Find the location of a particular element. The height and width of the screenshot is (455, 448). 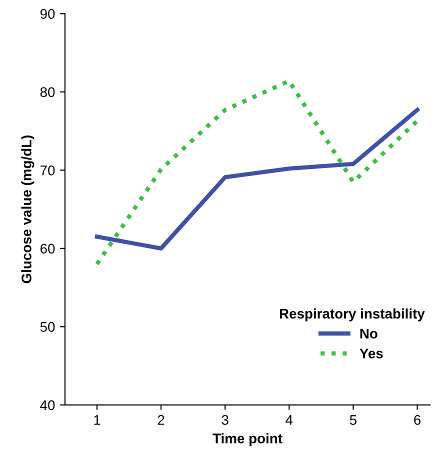

y-tick-label: 70 is located at coordinates (47, 171).